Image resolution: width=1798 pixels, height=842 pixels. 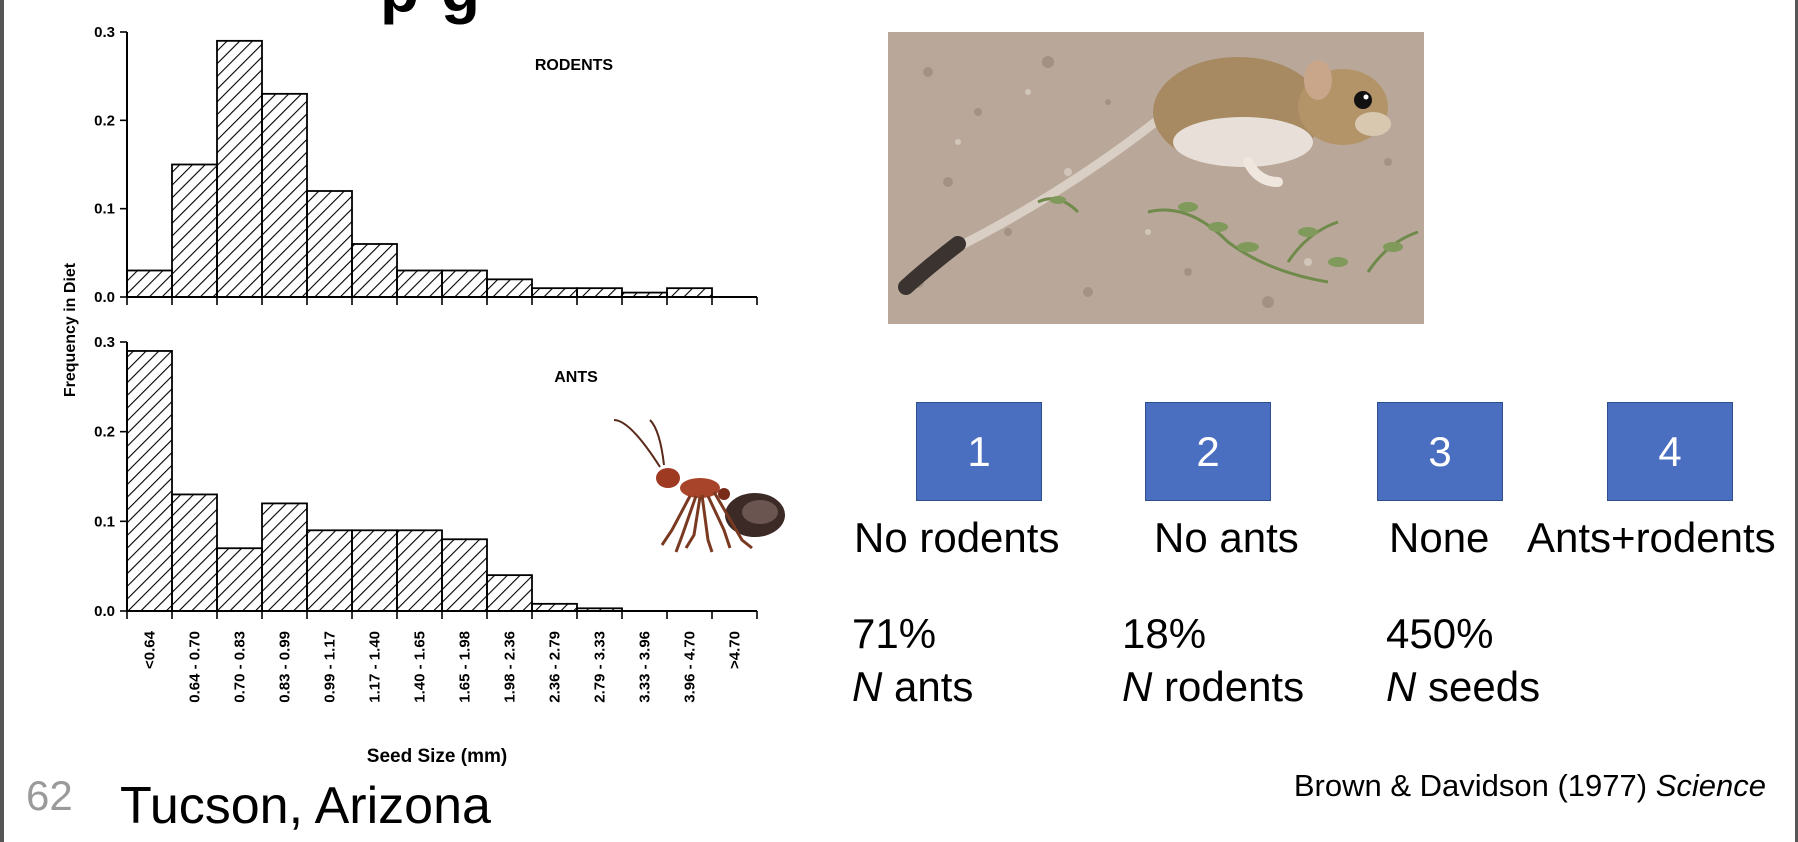 I want to click on slide-number: 62, so click(x=49, y=795).